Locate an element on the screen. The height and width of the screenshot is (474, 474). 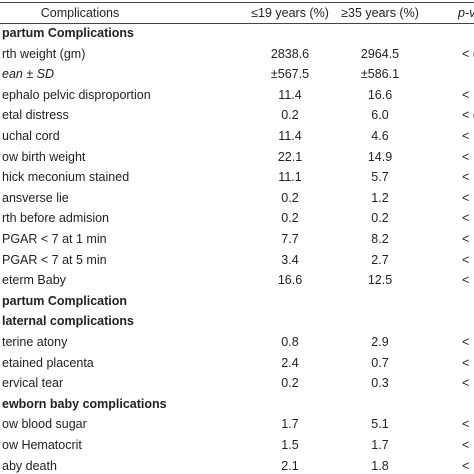
table-cell: rth before admision is located at coordinates (56, 218).